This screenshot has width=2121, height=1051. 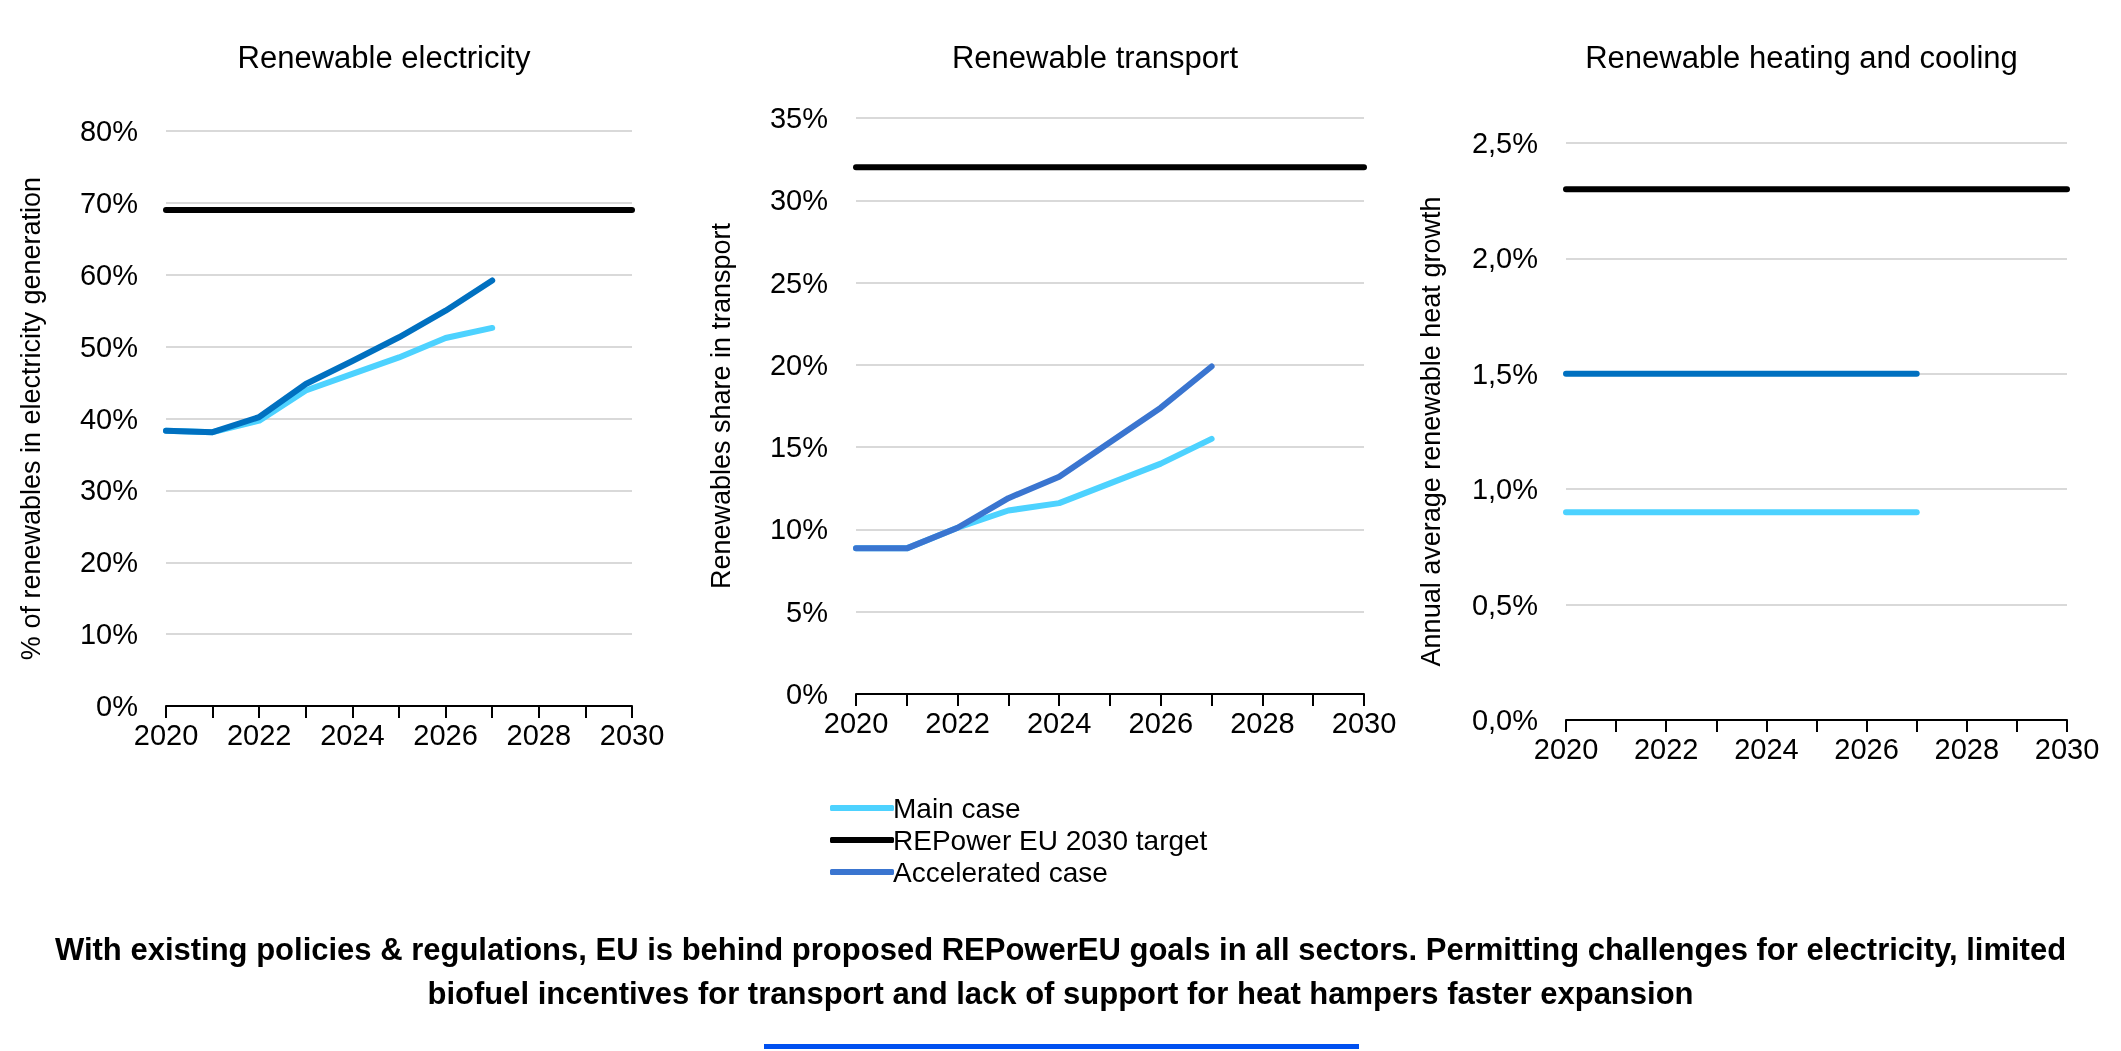 I want to click on text: With existing policies & regulations, EU is behind proposed REPowerEU goals in all sectors. Permitting challenges for electricity, limited biofuel incentives for transport and lack of support for heat hampers faster expansion, so click(x=1060, y=972).